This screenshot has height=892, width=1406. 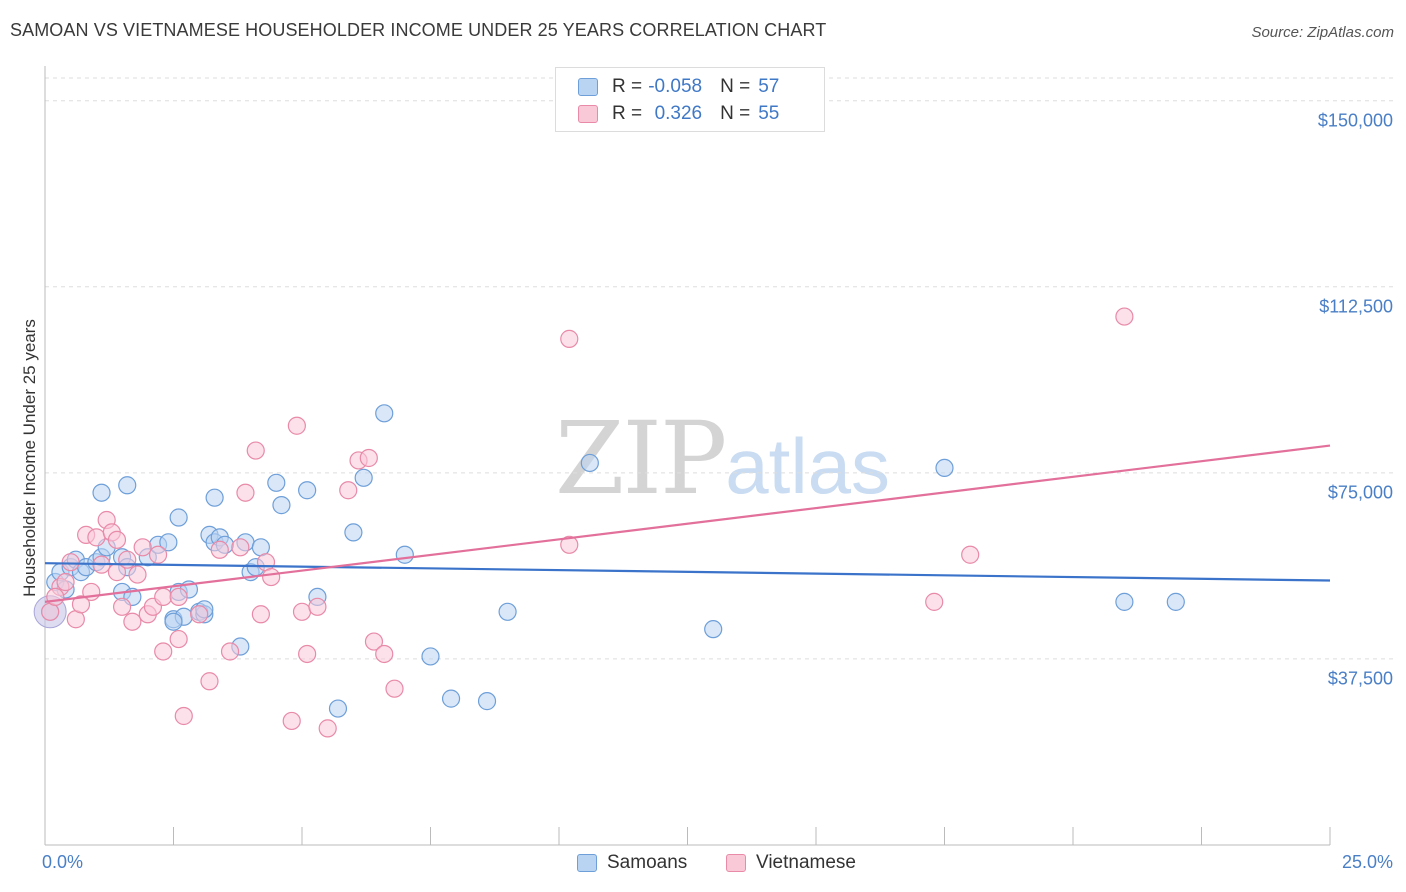 What do you see at coordinates (1356, 306) in the screenshot?
I see `y-tick-label: $112,500` at bounding box center [1356, 306].